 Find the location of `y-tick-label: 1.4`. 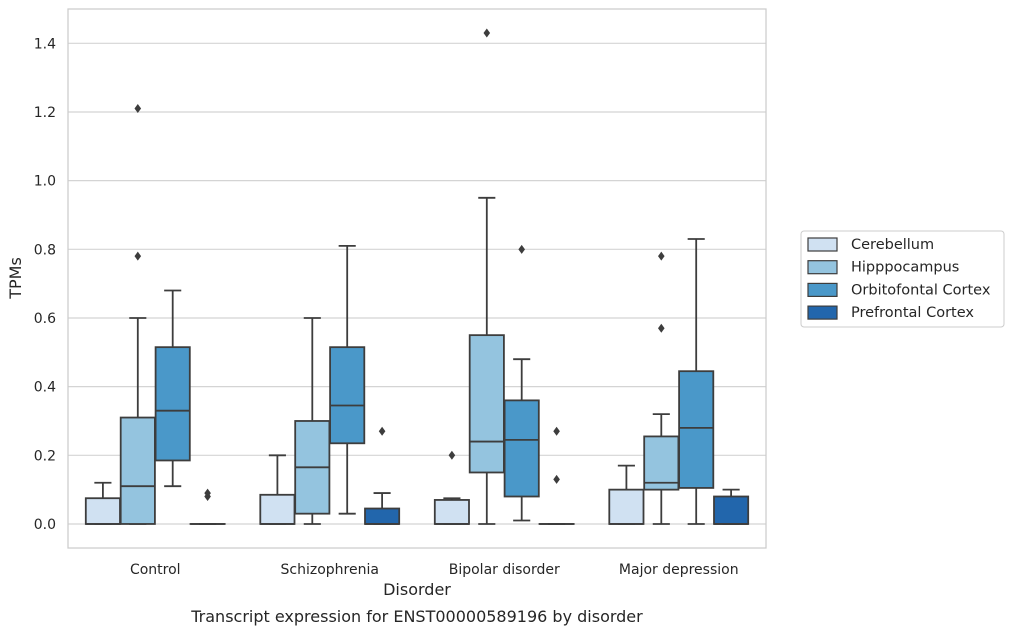

y-tick-label: 1.4 is located at coordinates (45, 44).